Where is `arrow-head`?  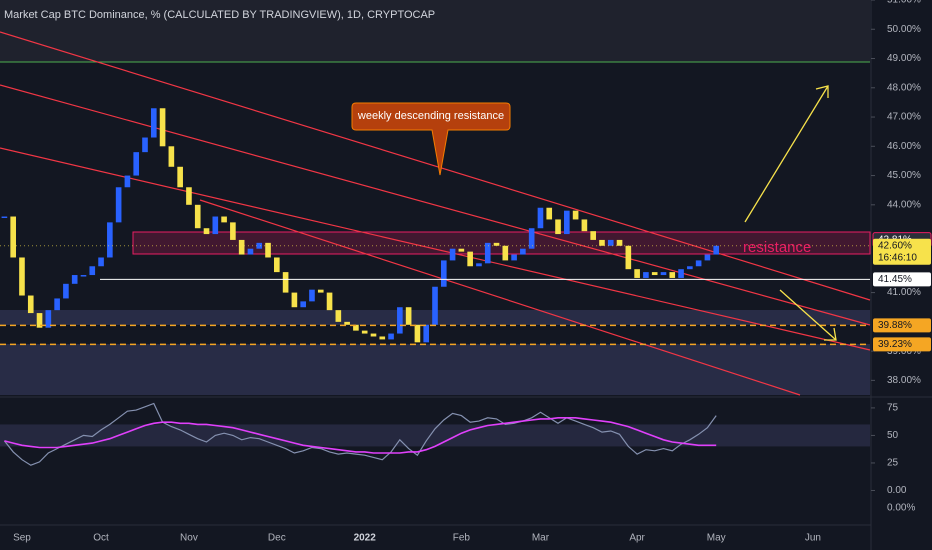 arrow-head is located at coordinates (822, 91).